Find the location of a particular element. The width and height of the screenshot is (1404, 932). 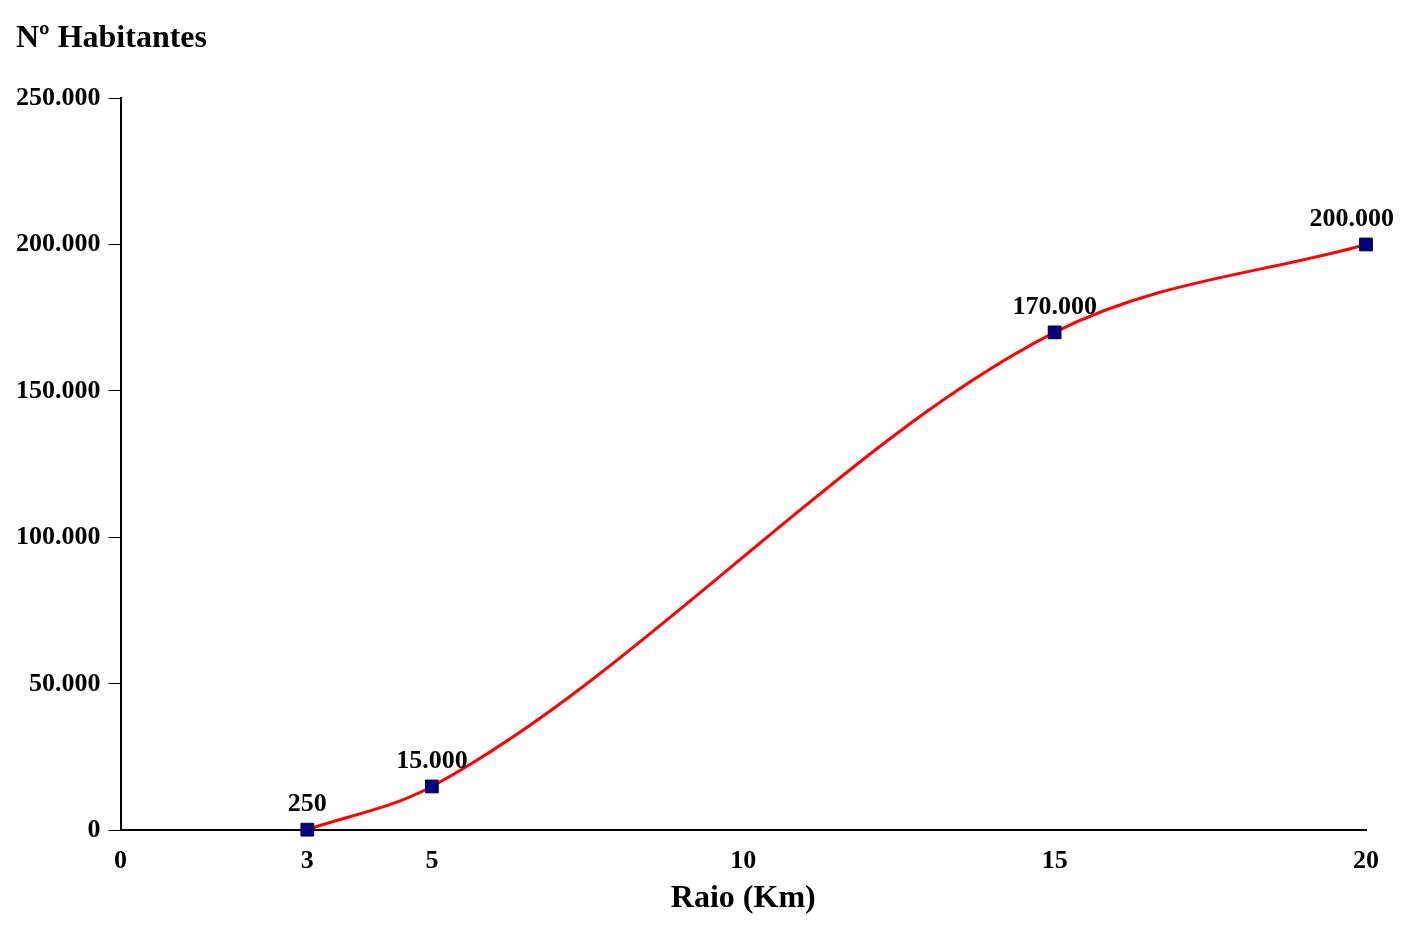

x-axis-title: Raio (Km) is located at coordinates (743, 896).